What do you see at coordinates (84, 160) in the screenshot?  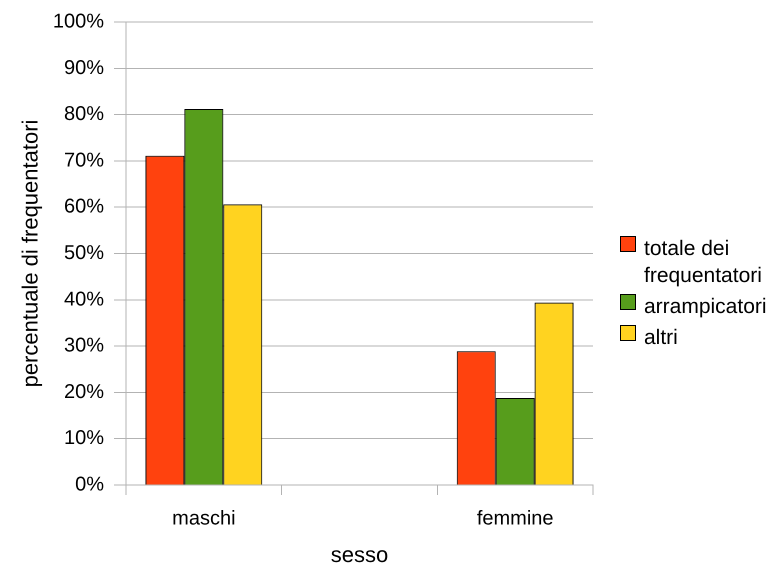 I see `y-tick-label: 70%` at bounding box center [84, 160].